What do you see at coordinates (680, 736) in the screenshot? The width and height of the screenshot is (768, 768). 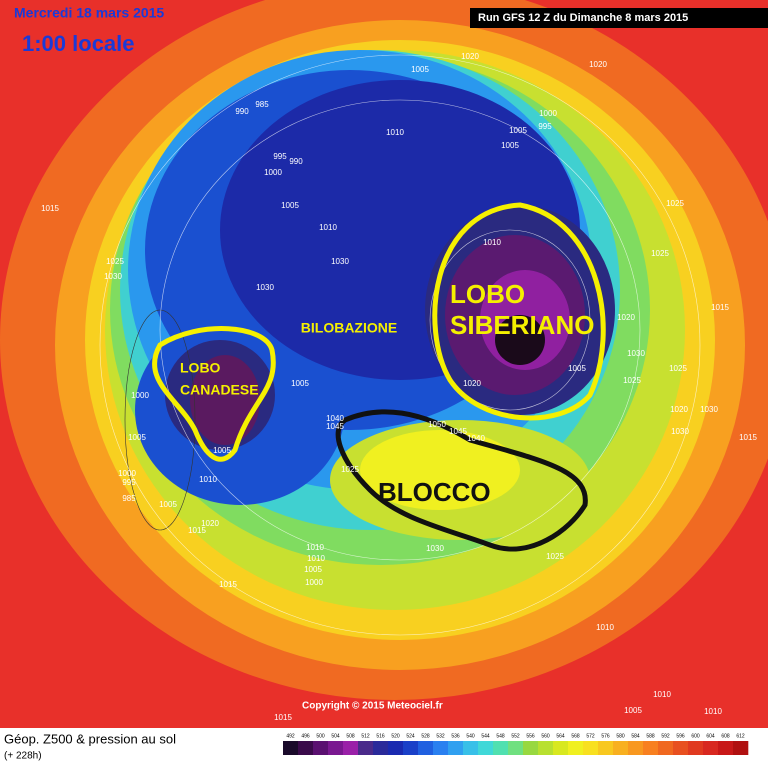 I see `scale-label: 596` at bounding box center [680, 736].